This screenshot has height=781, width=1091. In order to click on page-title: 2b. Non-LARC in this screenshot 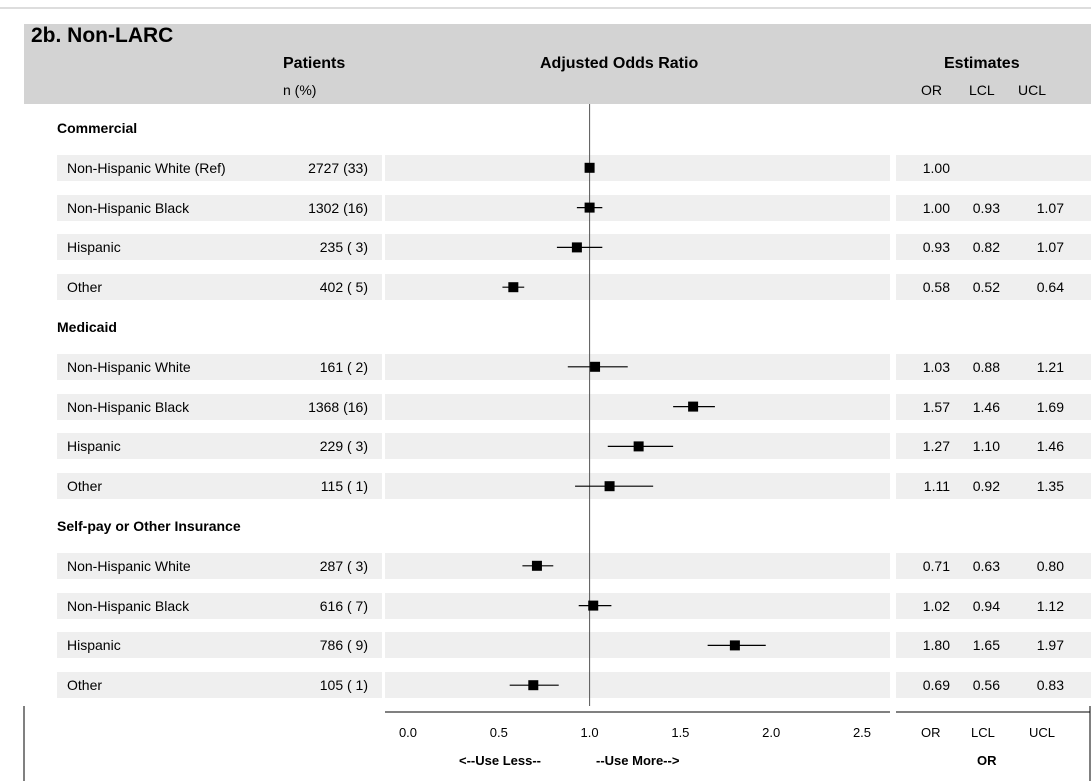, I will do `click(102, 35)`.